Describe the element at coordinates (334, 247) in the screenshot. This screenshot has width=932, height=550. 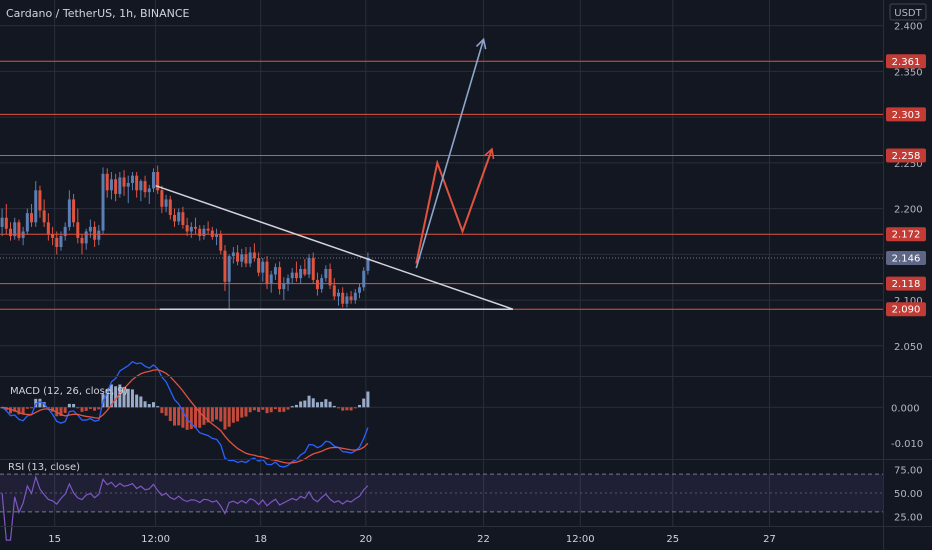
I see `trend-line` at that location.